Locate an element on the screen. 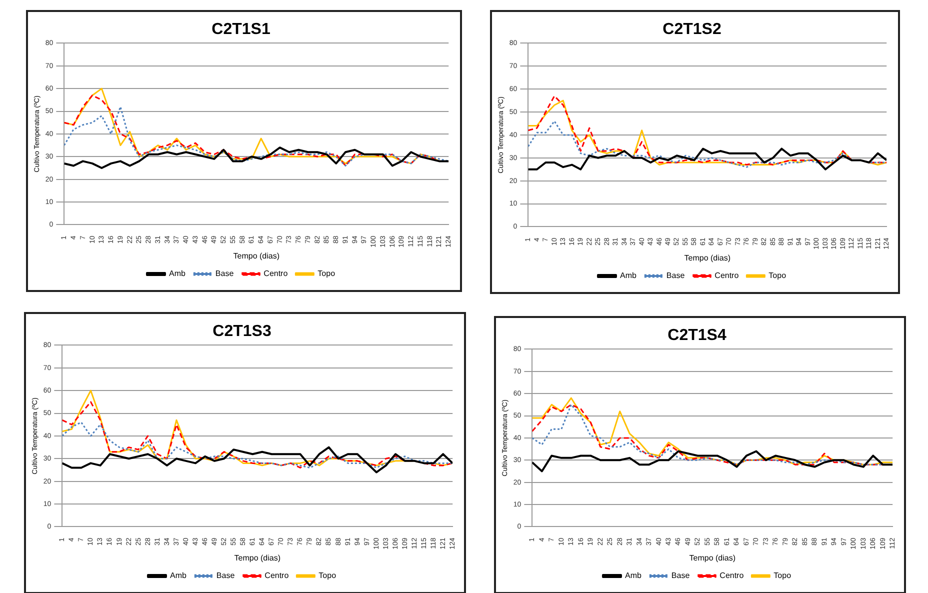  chart-title: C2T1S1 is located at coordinates (241, 29).